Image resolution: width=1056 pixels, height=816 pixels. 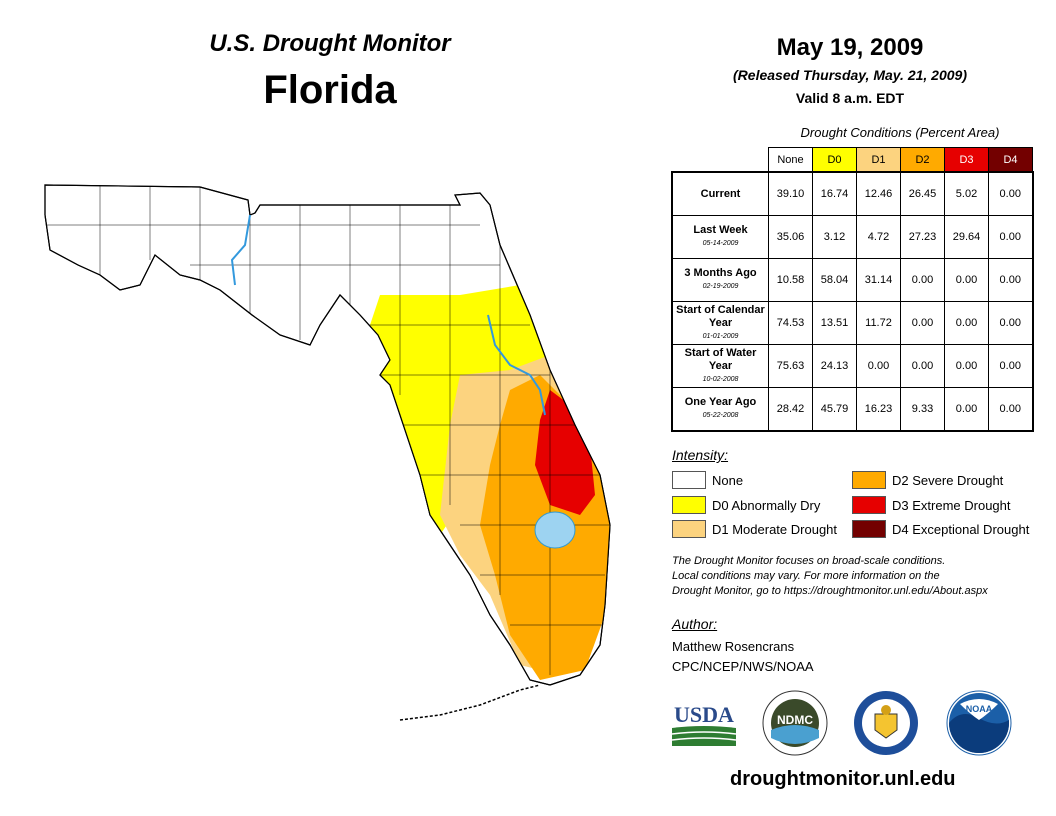 I want to click on row-label: One Year Ago 05-22-2008, so click(x=720, y=409).